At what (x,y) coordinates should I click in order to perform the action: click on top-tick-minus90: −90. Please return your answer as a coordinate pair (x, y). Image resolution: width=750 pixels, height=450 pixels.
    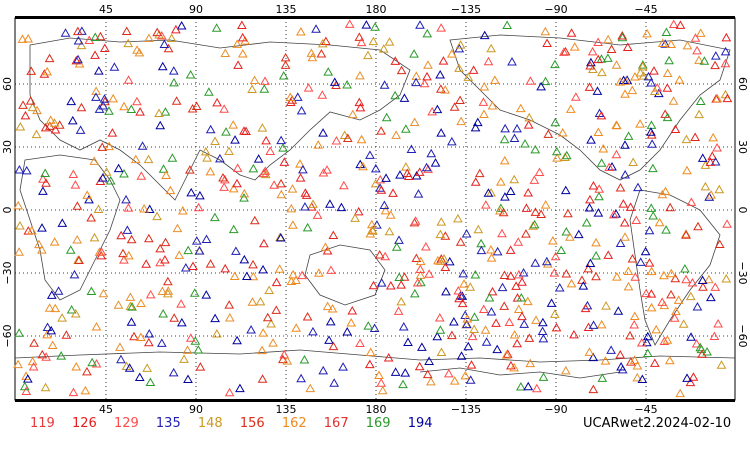
    Looking at the image, I should click on (555, 9).